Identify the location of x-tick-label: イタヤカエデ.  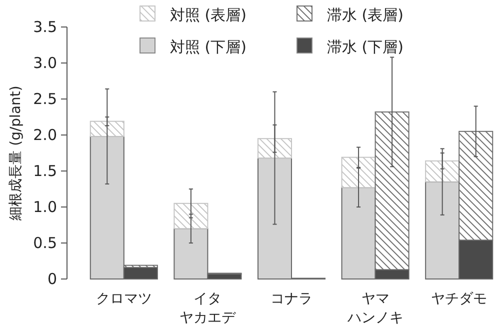
(208, 308).